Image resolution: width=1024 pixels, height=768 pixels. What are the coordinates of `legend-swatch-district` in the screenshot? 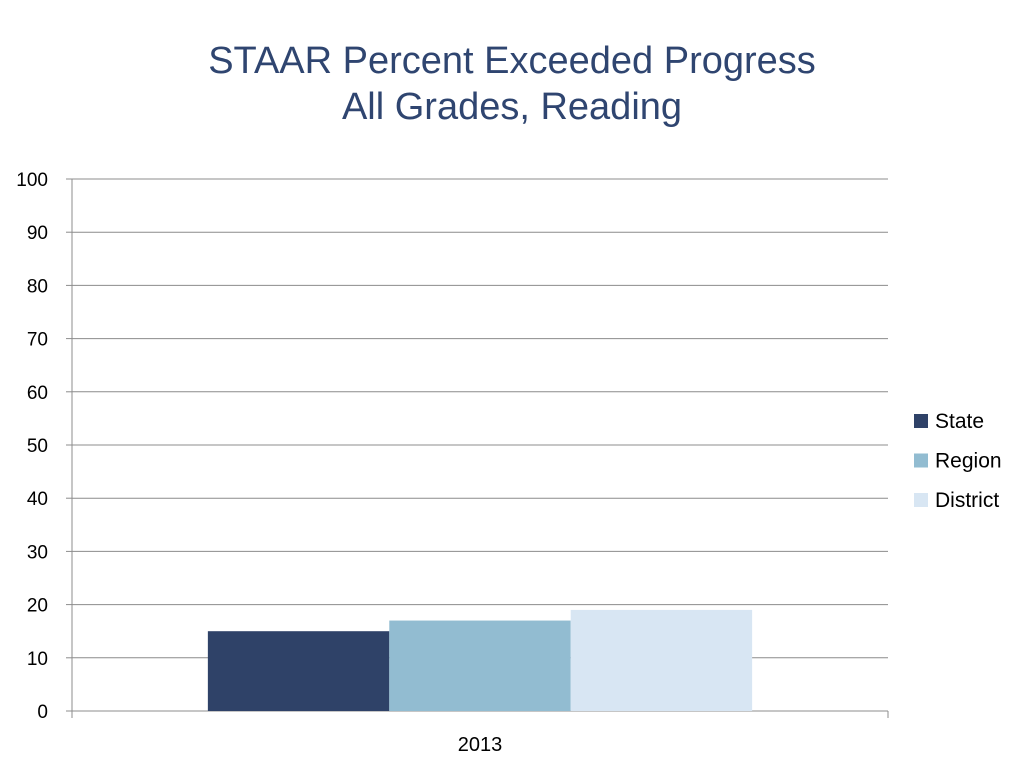 It's located at (921, 500).